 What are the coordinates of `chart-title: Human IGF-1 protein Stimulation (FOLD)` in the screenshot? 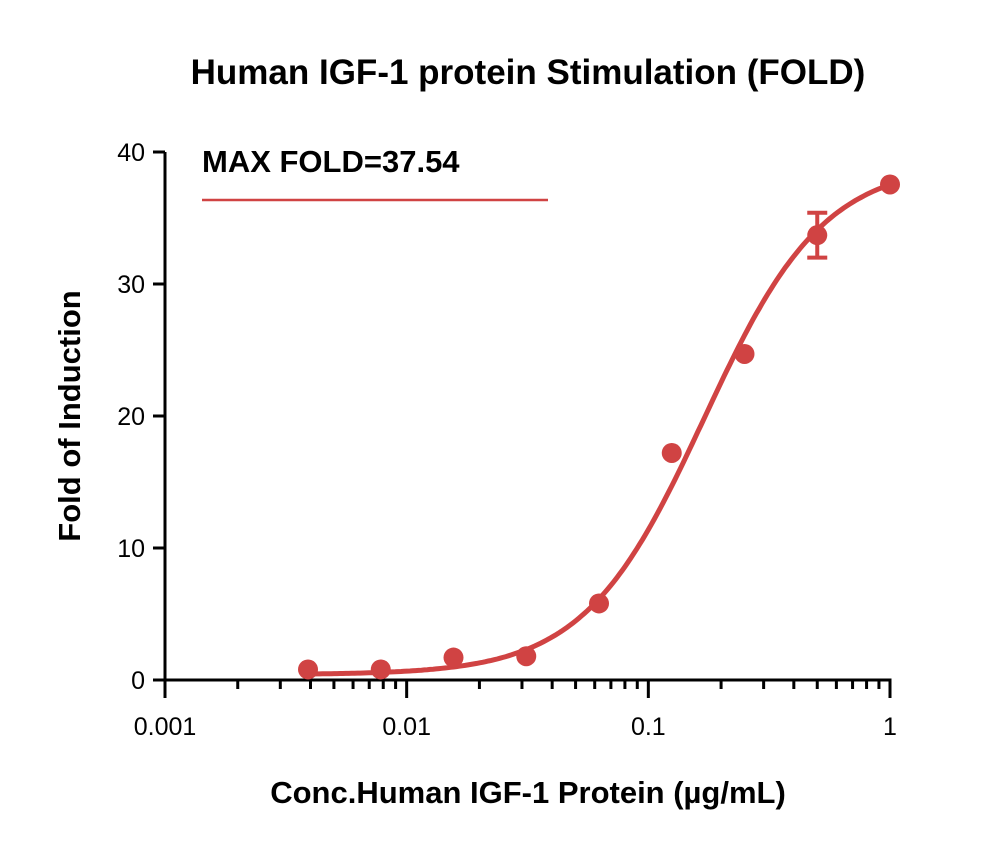 It's located at (528, 72).